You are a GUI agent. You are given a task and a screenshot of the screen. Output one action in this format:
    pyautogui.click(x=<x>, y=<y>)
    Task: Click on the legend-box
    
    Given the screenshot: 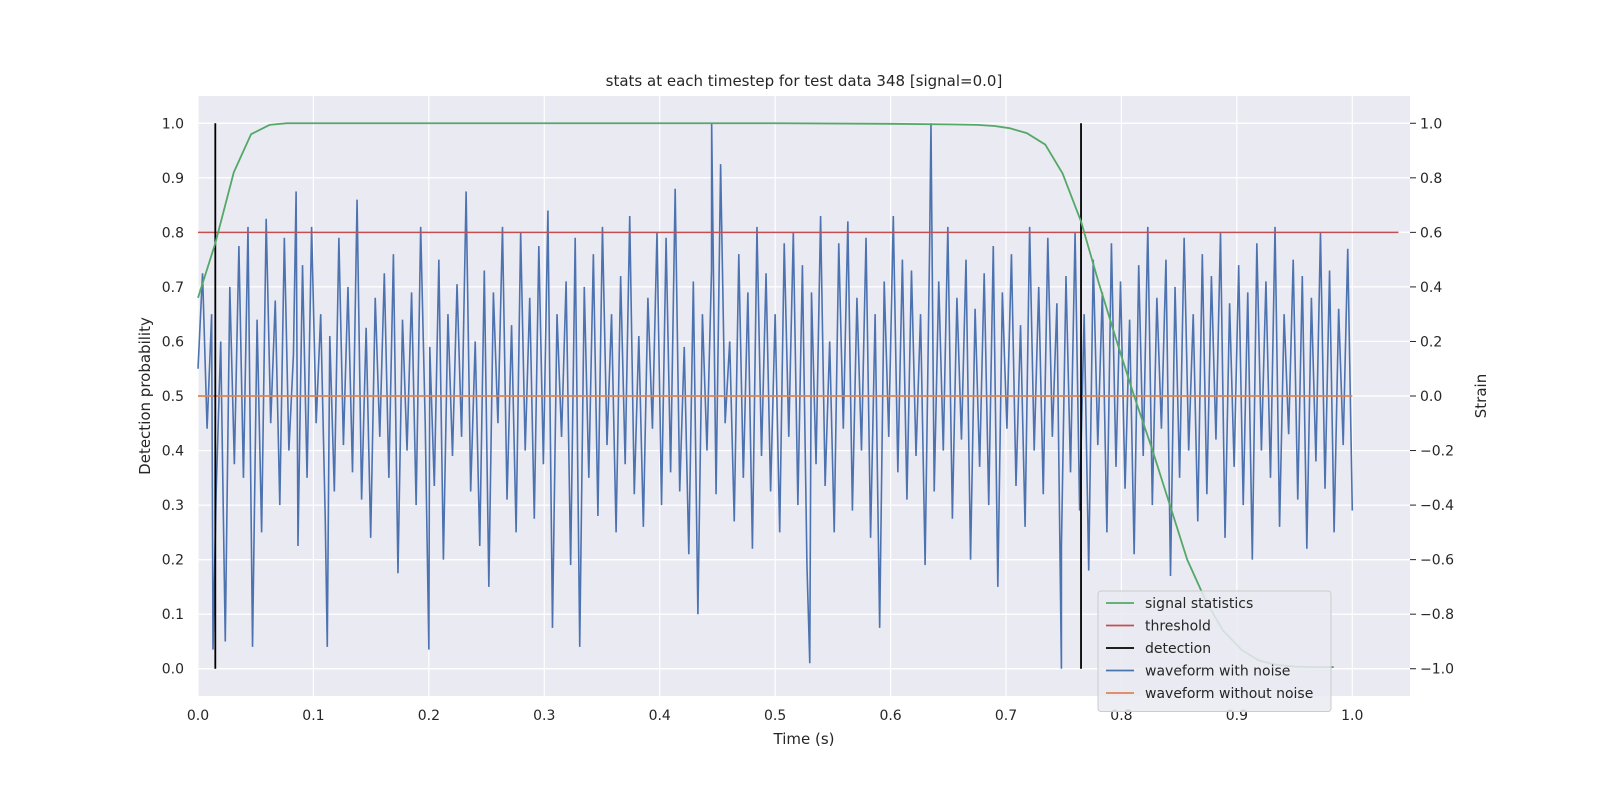 What is the action you would take?
    pyautogui.click(x=1214, y=651)
    